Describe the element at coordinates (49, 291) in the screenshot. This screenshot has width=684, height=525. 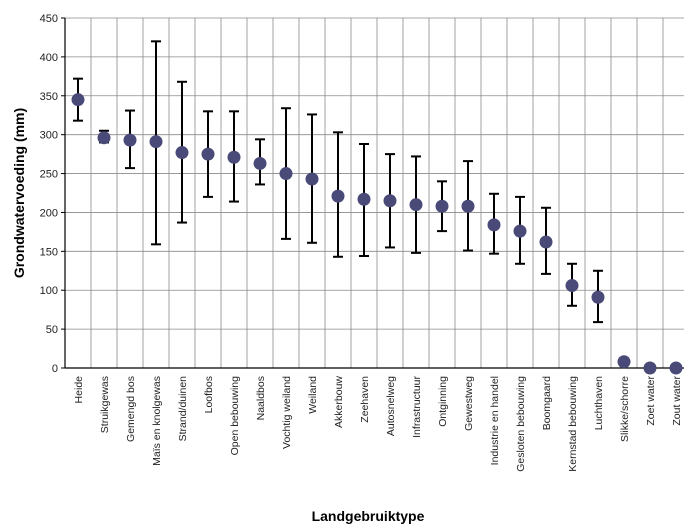
I see `y-tick-label: 100` at that location.